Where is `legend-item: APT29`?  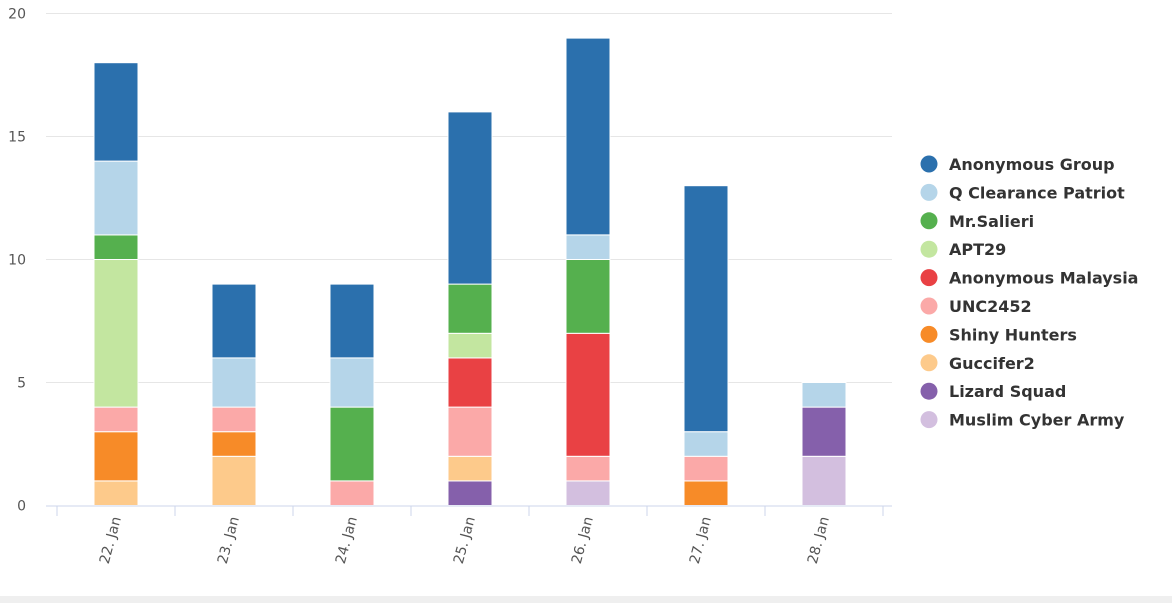 legend-item: APT29 is located at coordinates (963, 249).